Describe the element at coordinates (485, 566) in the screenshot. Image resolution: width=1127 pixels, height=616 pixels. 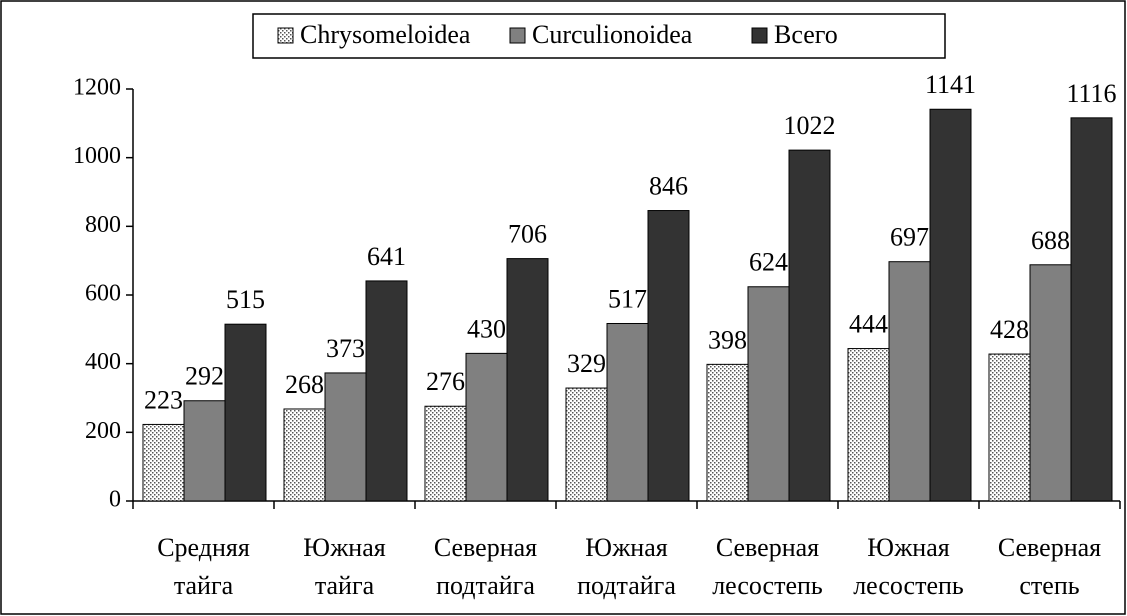
I see `x-tick-label: Северная подтайга` at that location.